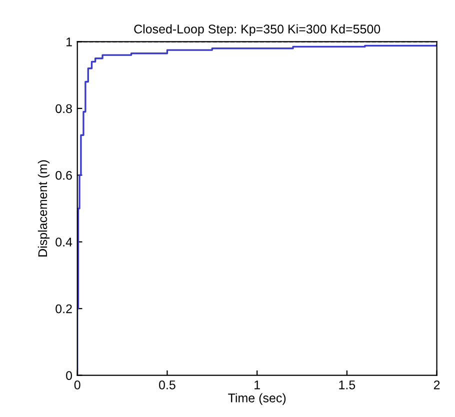 This screenshot has height=417, width=455. Describe the element at coordinates (77, 385) in the screenshot. I see `x-tick-label: 0` at that location.